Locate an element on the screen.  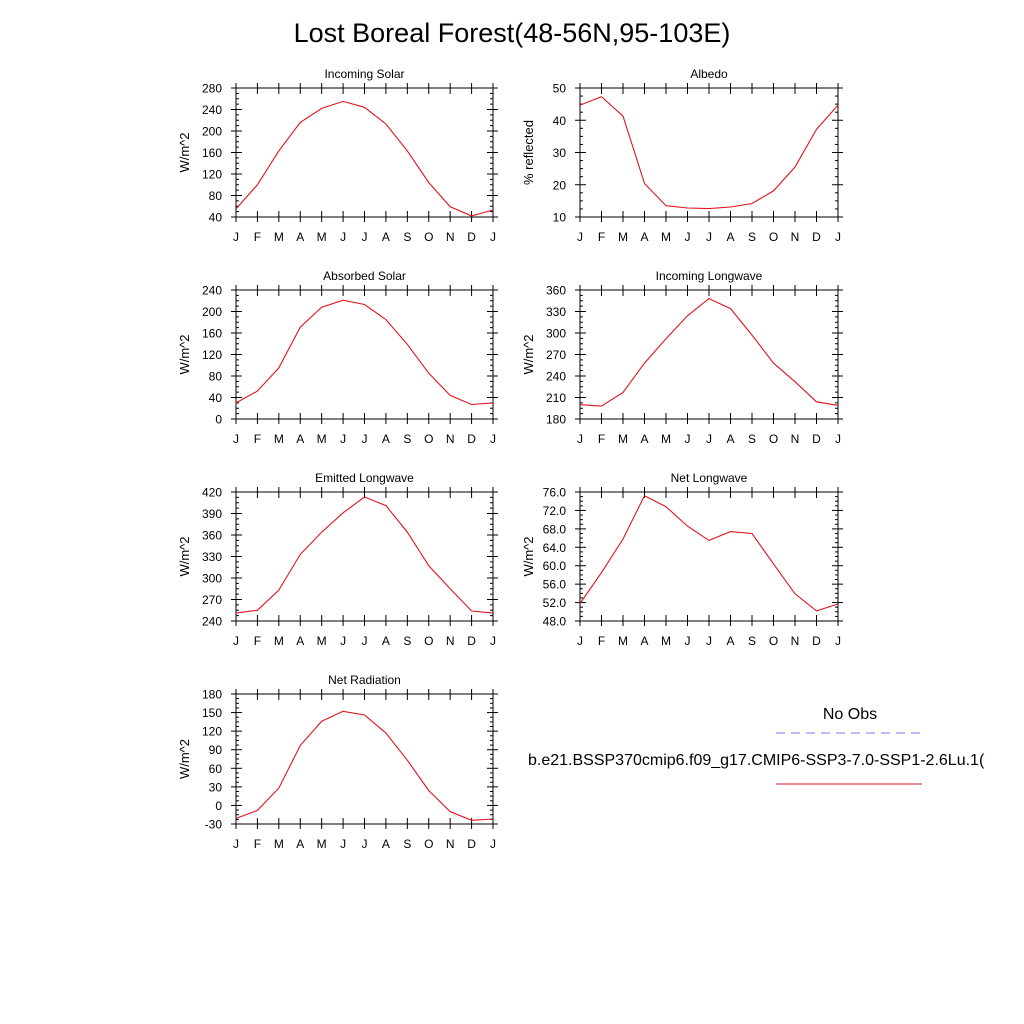
y-tick-label: 360 is located at coordinates (212, 536).